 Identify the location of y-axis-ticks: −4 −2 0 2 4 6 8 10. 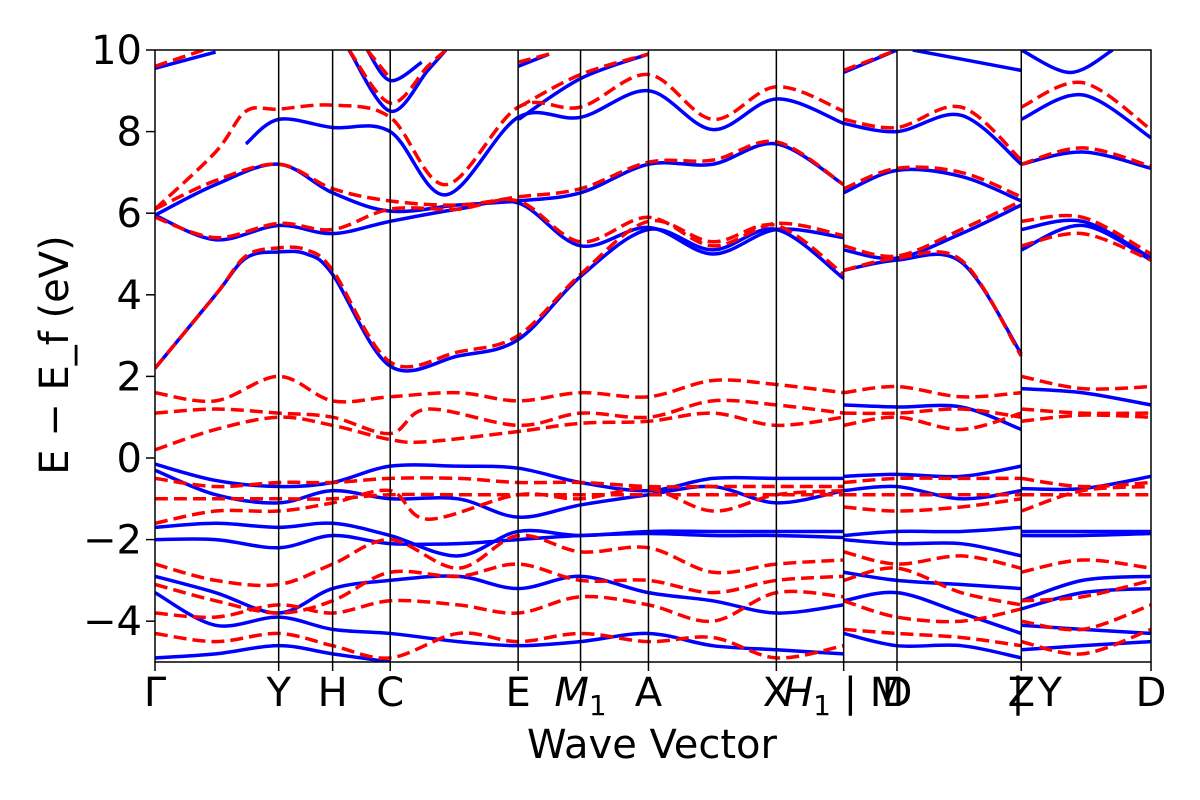
(119, 336).